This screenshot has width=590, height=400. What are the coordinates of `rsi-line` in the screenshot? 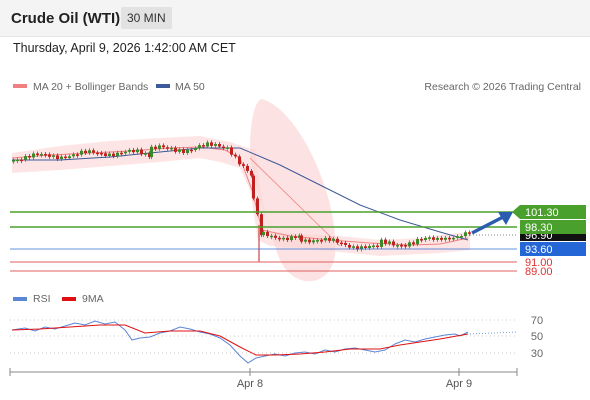 It's located at (240, 342).